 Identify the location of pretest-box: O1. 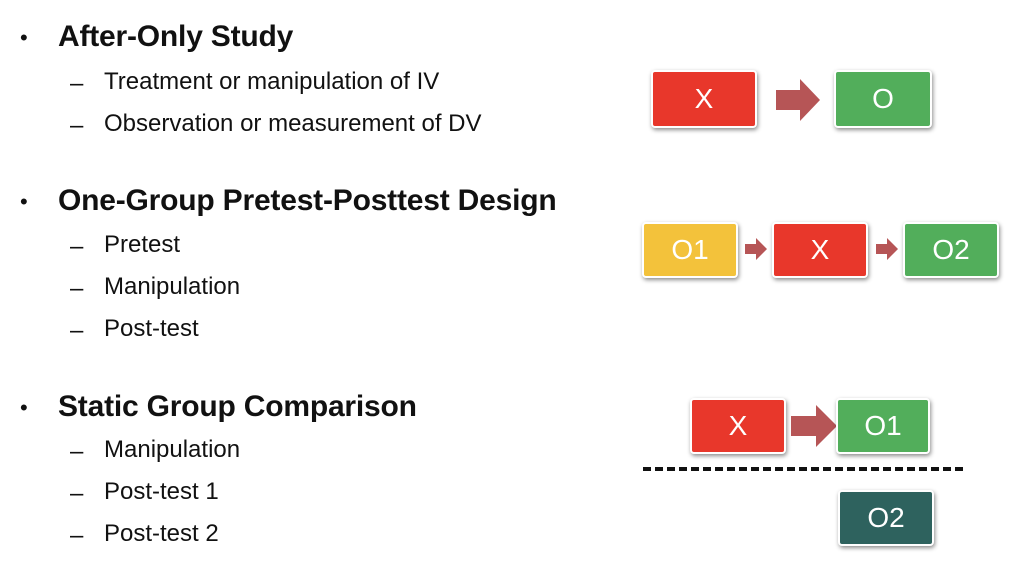
(690, 250).